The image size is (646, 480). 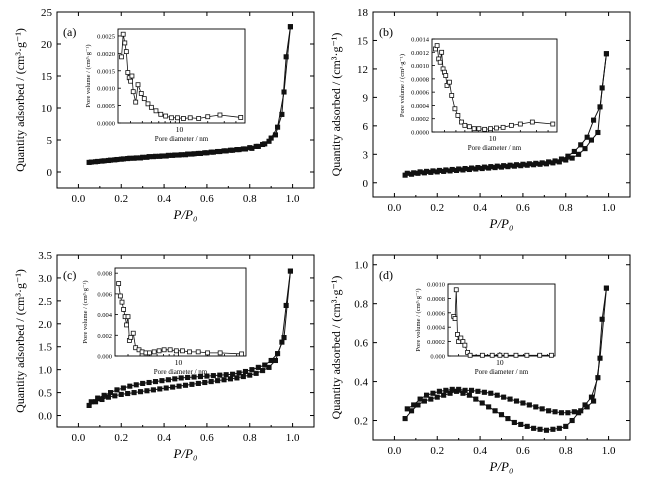 What do you see at coordinates (366, 184) in the screenshot?
I see `y-tick-label: 0` at bounding box center [366, 184].